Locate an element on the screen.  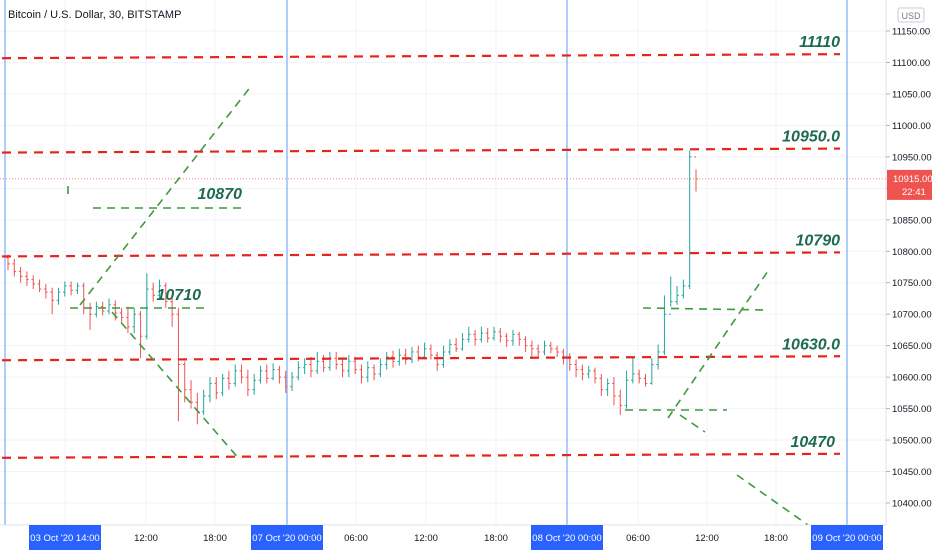
price-tick-label: 10850.00 is located at coordinates (912, 220).